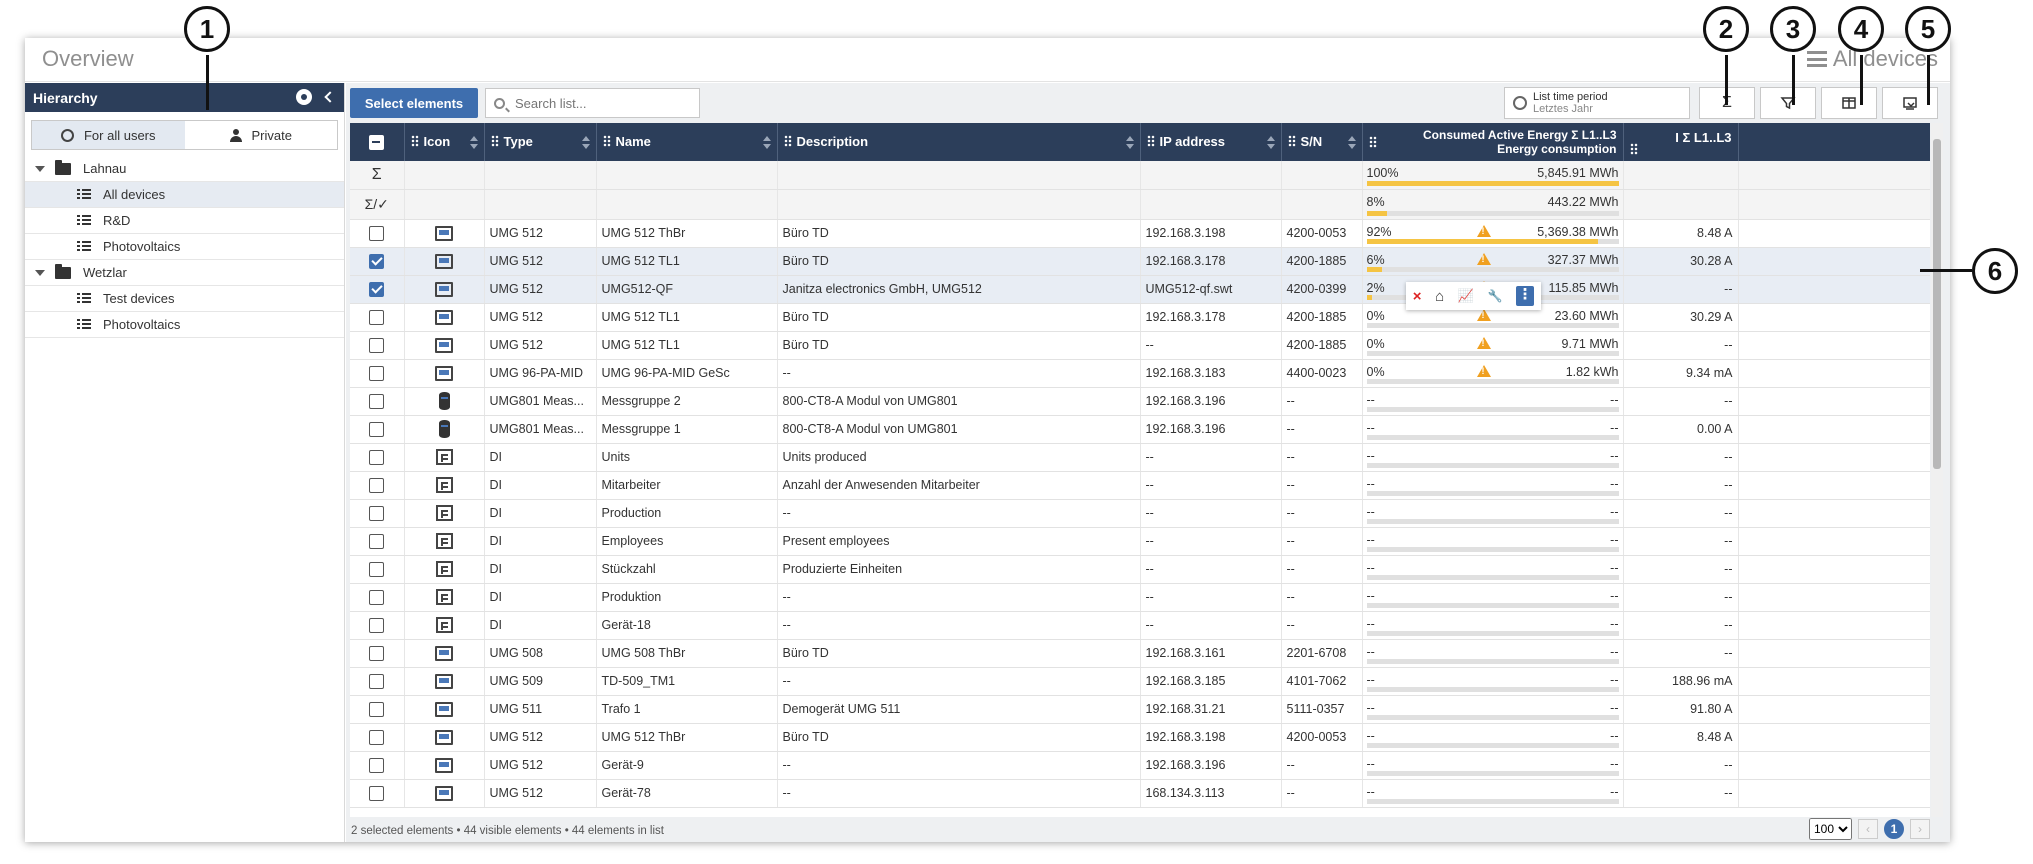  I want to click on list-time-period-button: List time period Letztes Jahr, so click(1597, 103).